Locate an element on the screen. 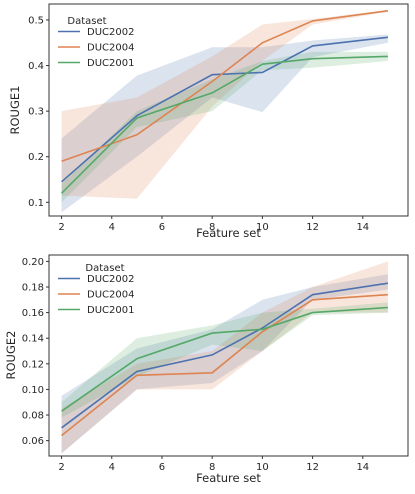  rouge1-legend-title: Dataset is located at coordinates (86, 21).